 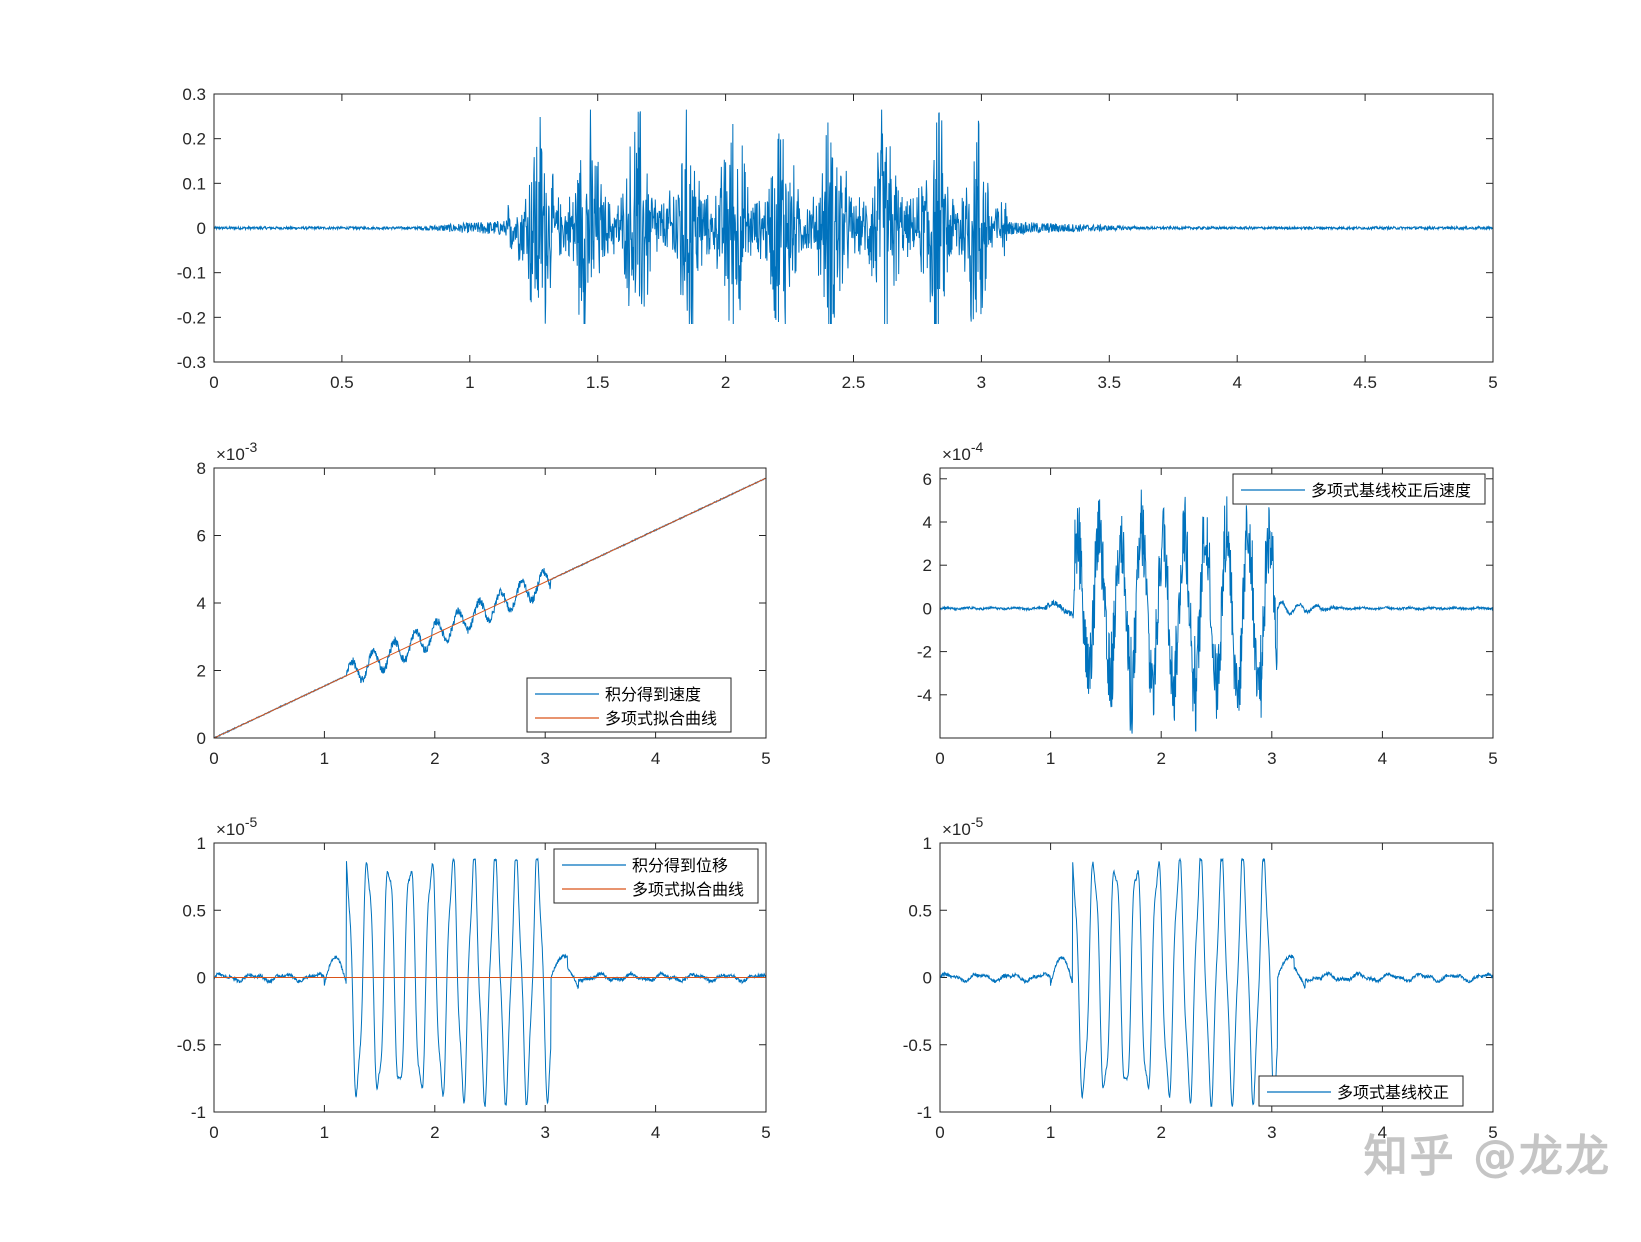 I want to click on axes-5: 0 1 2 3 4 5 -1 -0.5 0 0.5 1 ×10⁻⁵ 多项式基线校正, so click(x=1200, y=978).